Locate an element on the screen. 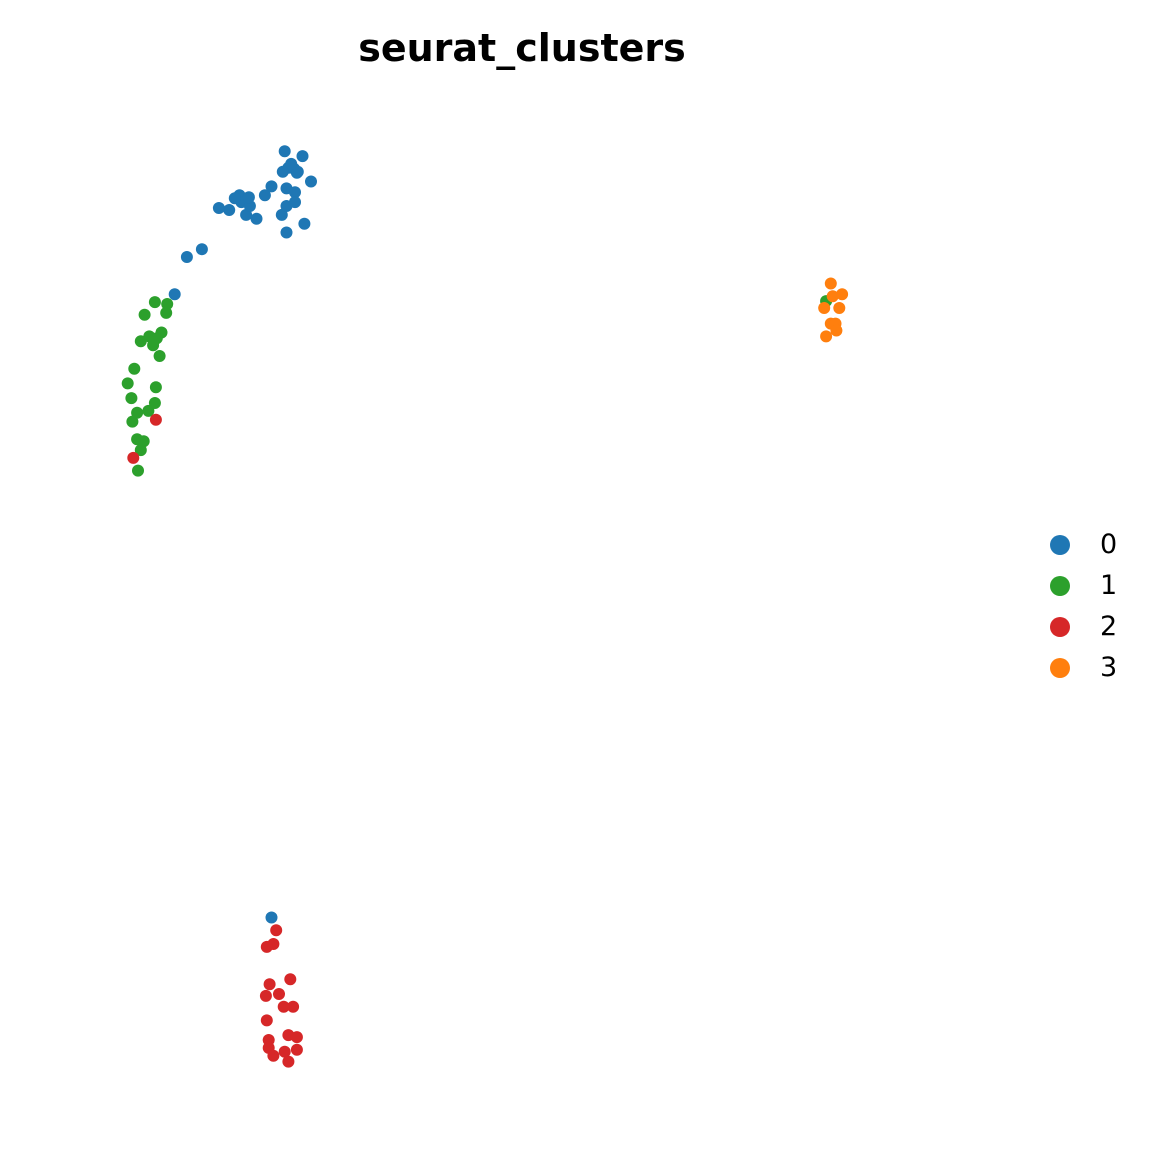 This screenshot has height=1152, width=1152. legend-label: 3 is located at coordinates (1109, 667).